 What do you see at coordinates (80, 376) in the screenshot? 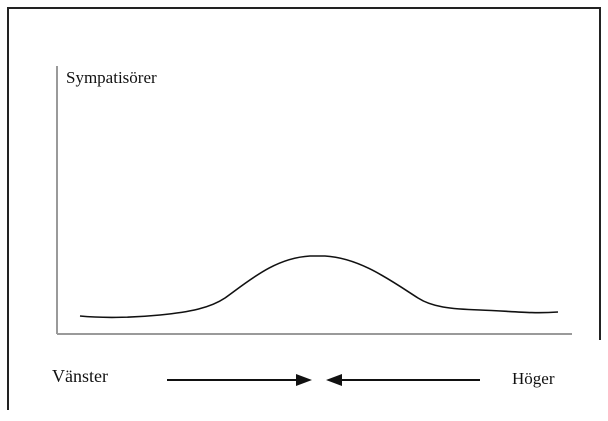
I see `left-end-label: Vänster` at bounding box center [80, 376].